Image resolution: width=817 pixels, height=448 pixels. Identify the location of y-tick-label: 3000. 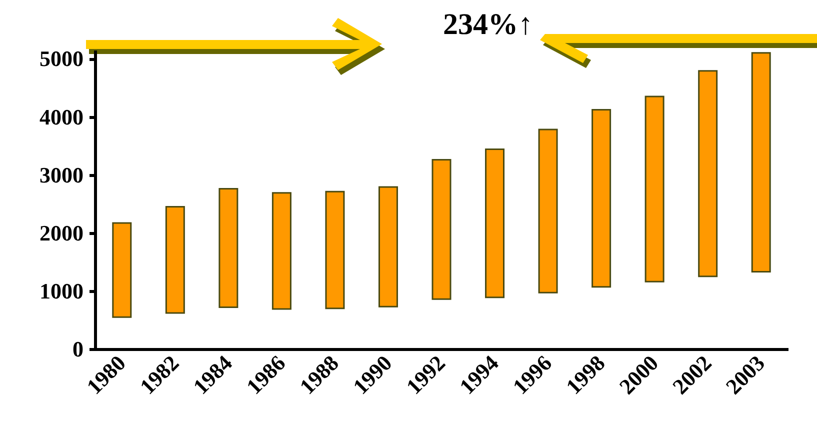
(62, 175).